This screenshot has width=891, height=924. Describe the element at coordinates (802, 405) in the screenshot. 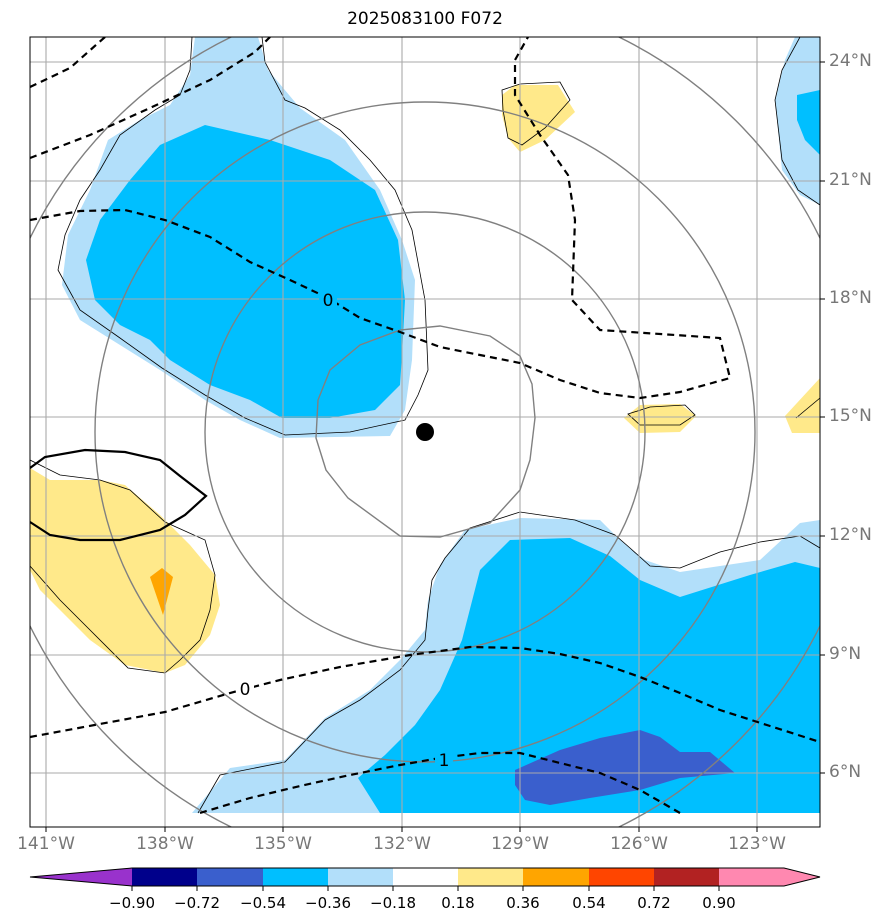

I see `field-region-yellow-east-edge` at that location.